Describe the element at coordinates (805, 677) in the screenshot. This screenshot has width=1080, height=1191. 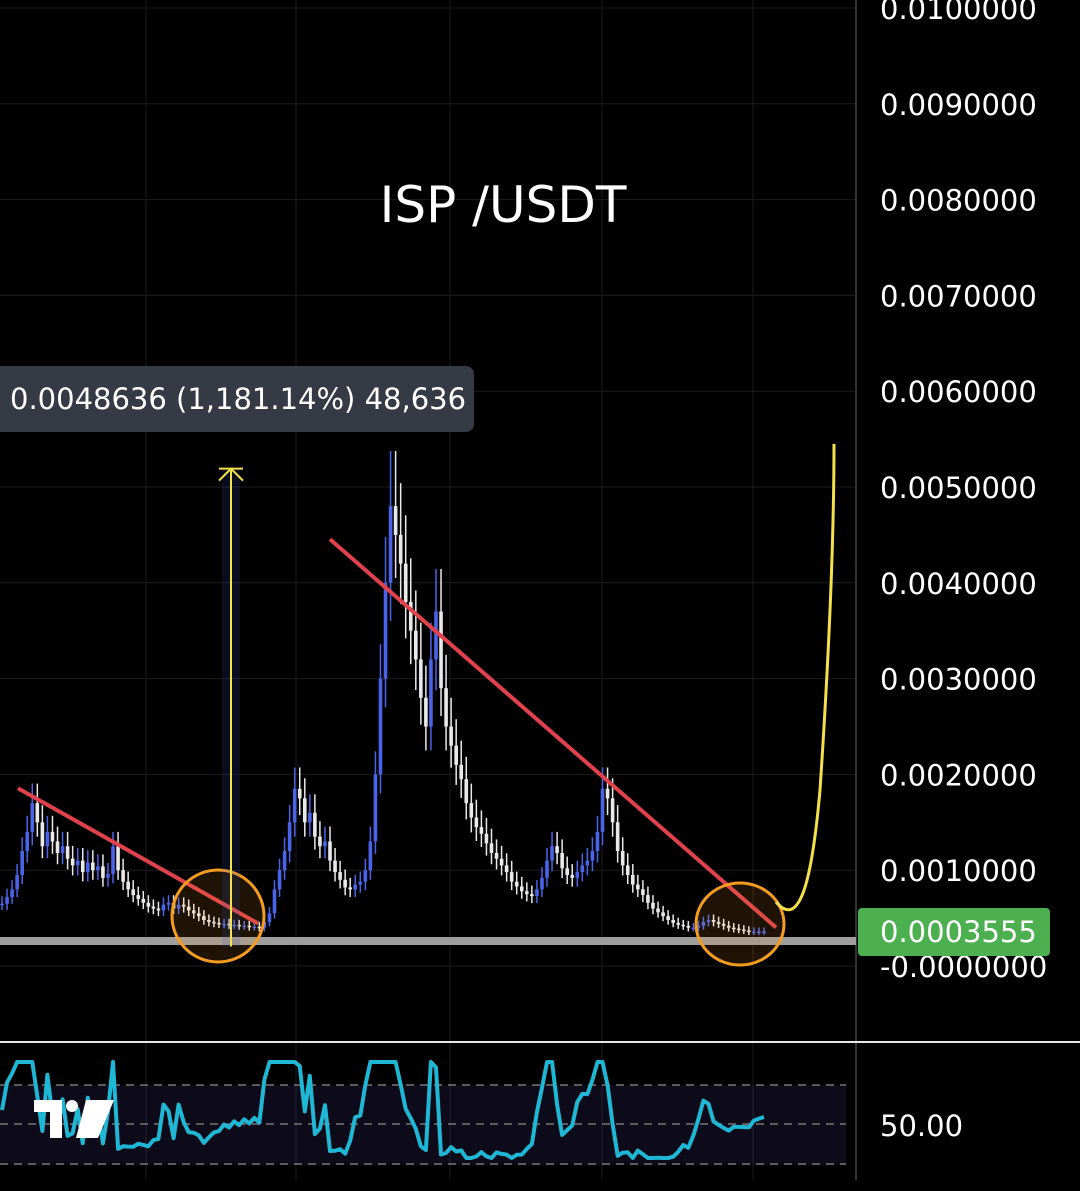
I see `projection-curve` at that location.